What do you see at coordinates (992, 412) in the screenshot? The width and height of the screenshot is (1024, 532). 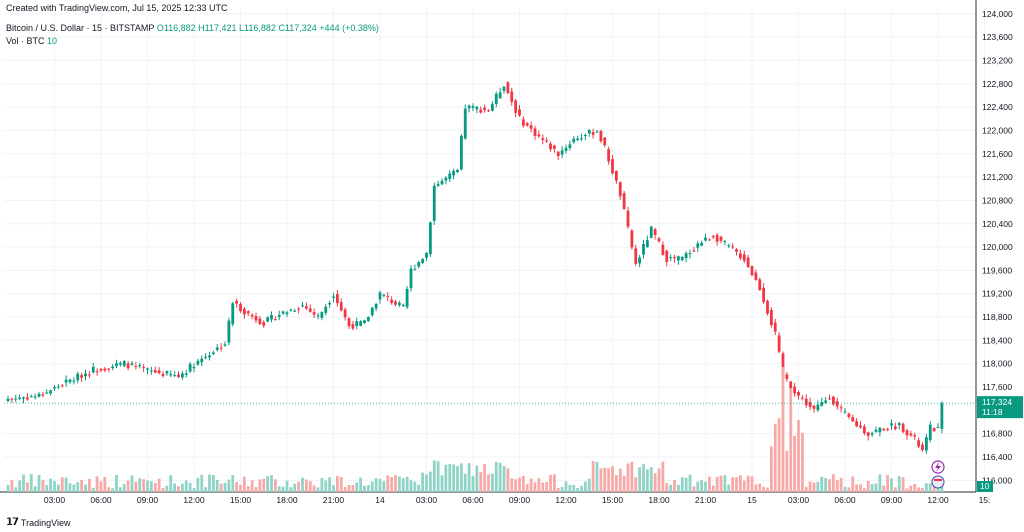 I see `last-price-countdown: 11:18` at bounding box center [992, 412].